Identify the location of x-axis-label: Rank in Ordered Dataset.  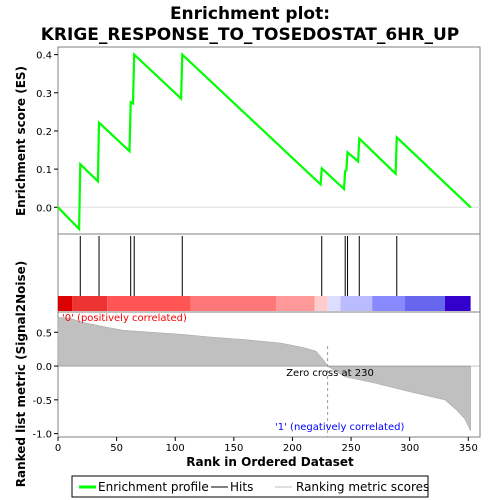
(270, 462).